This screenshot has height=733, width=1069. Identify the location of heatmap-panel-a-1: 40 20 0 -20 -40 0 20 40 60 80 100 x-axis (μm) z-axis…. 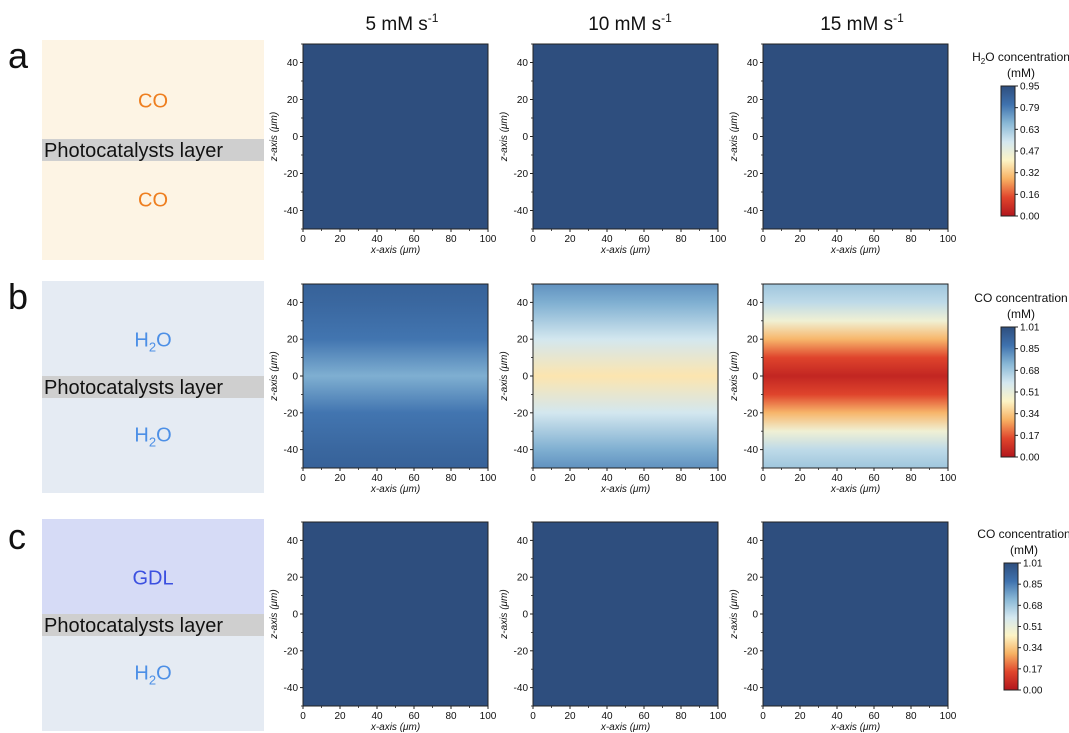
(383, 149).